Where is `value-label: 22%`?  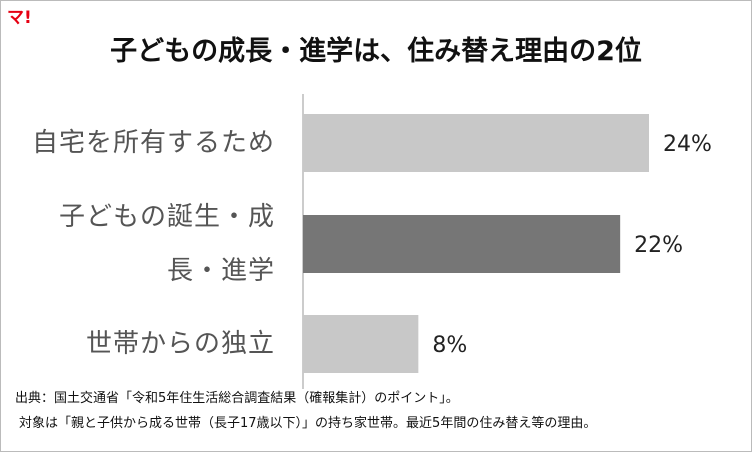 value-label: 22% is located at coordinates (658, 245).